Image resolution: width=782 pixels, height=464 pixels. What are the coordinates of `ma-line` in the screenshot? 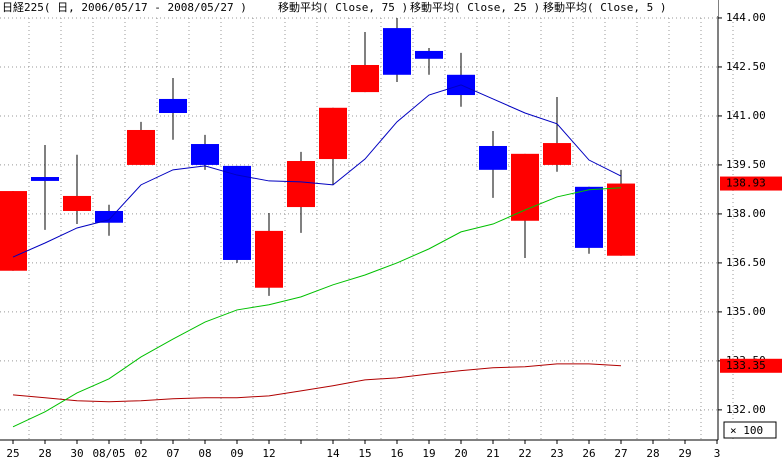 It's located at (317, 383).